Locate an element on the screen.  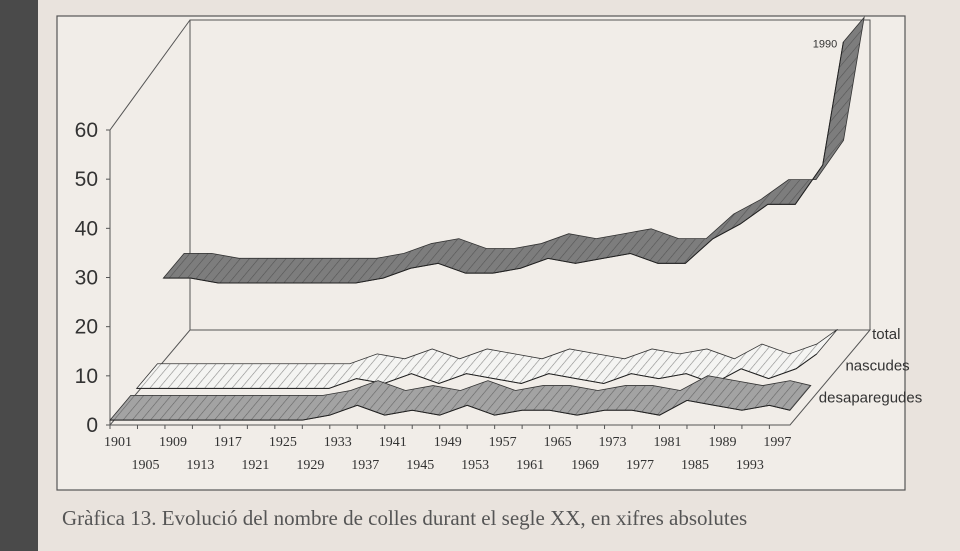
x-tick-label: 1929 is located at coordinates (310, 465).